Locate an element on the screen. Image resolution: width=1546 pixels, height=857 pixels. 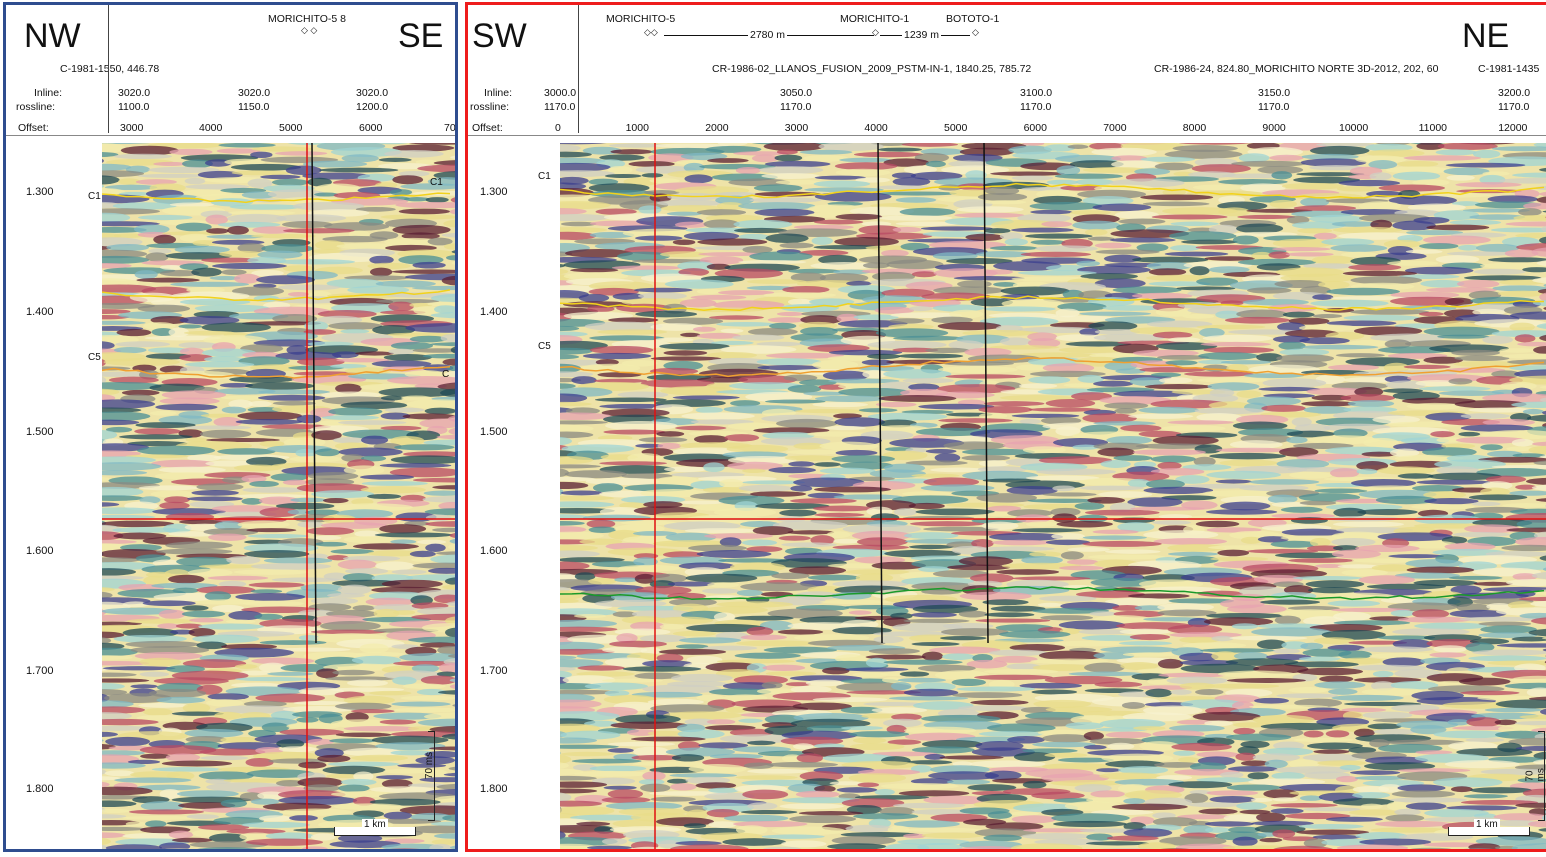
well-track-line is located at coordinates (880, 393).